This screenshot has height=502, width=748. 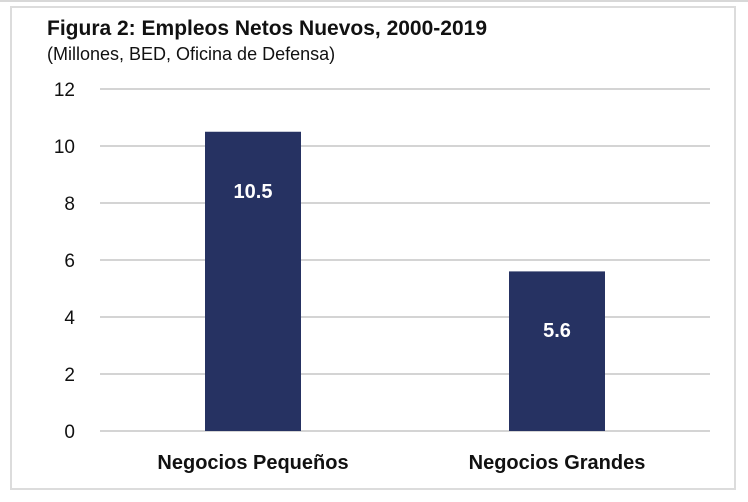 What do you see at coordinates (64, 147) in the screenshot?
I see `y-tick-label: 10` at bounding box center [64, 147].